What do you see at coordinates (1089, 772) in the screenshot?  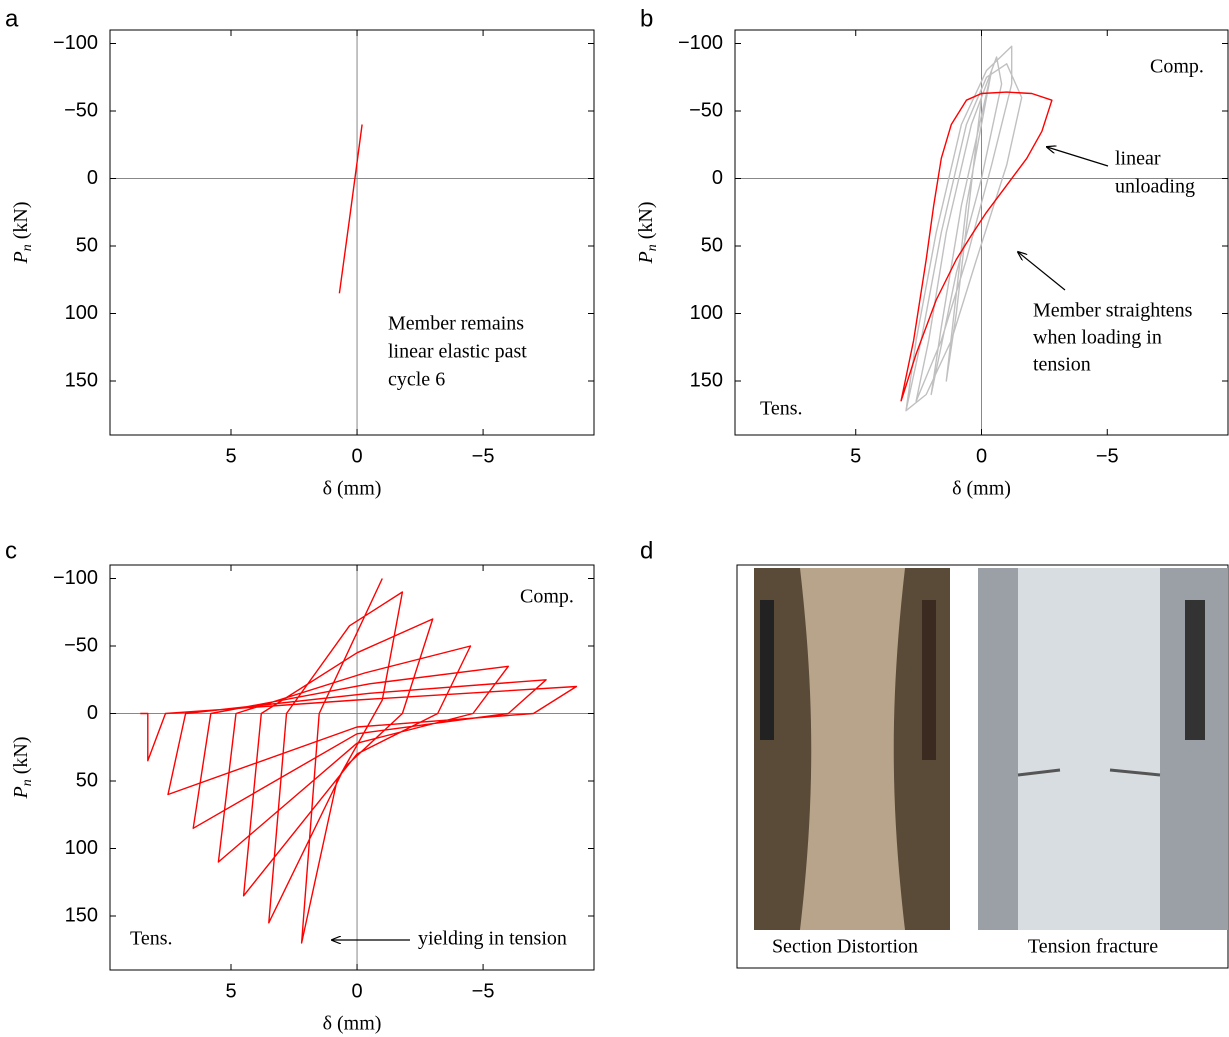 I see `photo-fracture` at bounding box center [1089, 772].